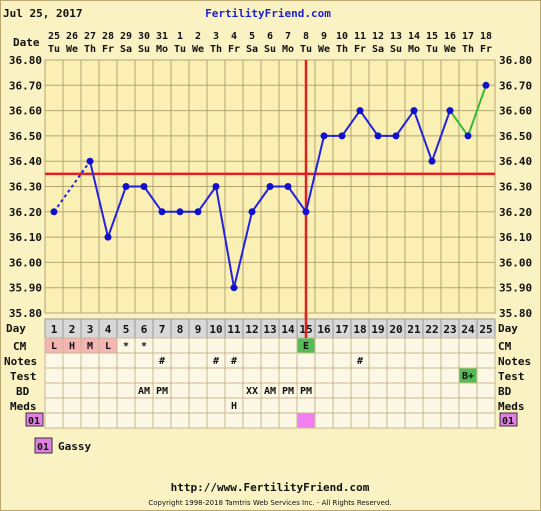 Image resolution: width=541 pixels, height=511 pixels. I want to click on y-tick-label-right: 36.40, so click(515, 161).